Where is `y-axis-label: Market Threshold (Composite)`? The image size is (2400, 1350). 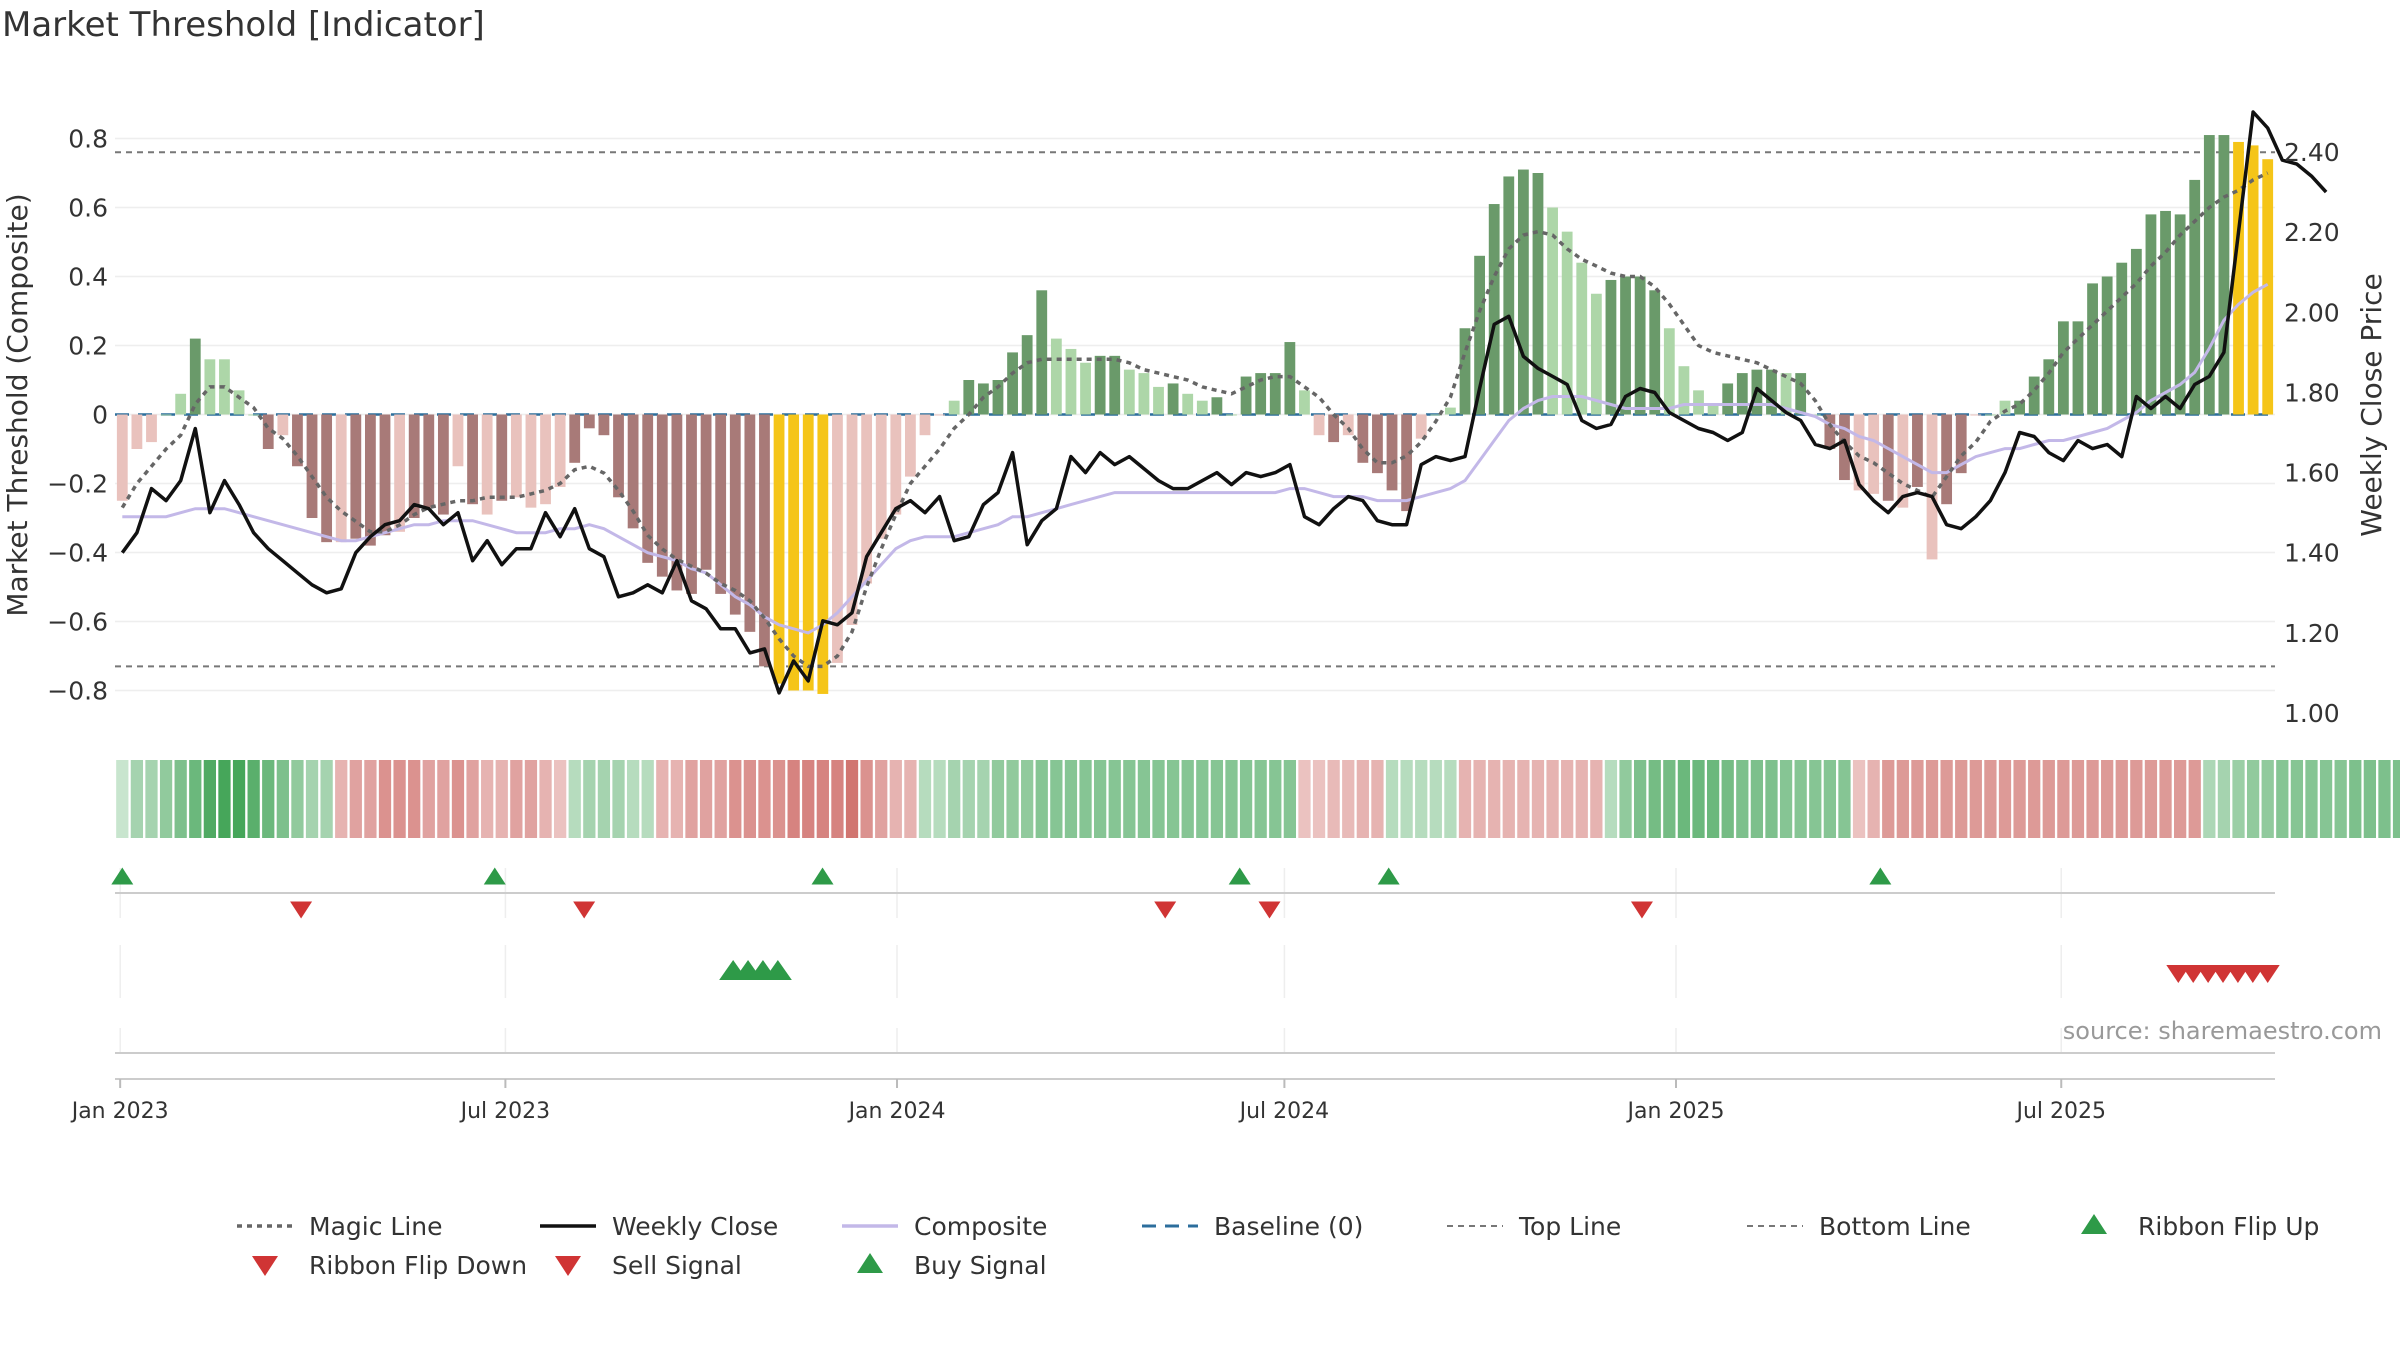
y-axis-label: Market Threshold (Composite) is located at coordinates (17, 404).